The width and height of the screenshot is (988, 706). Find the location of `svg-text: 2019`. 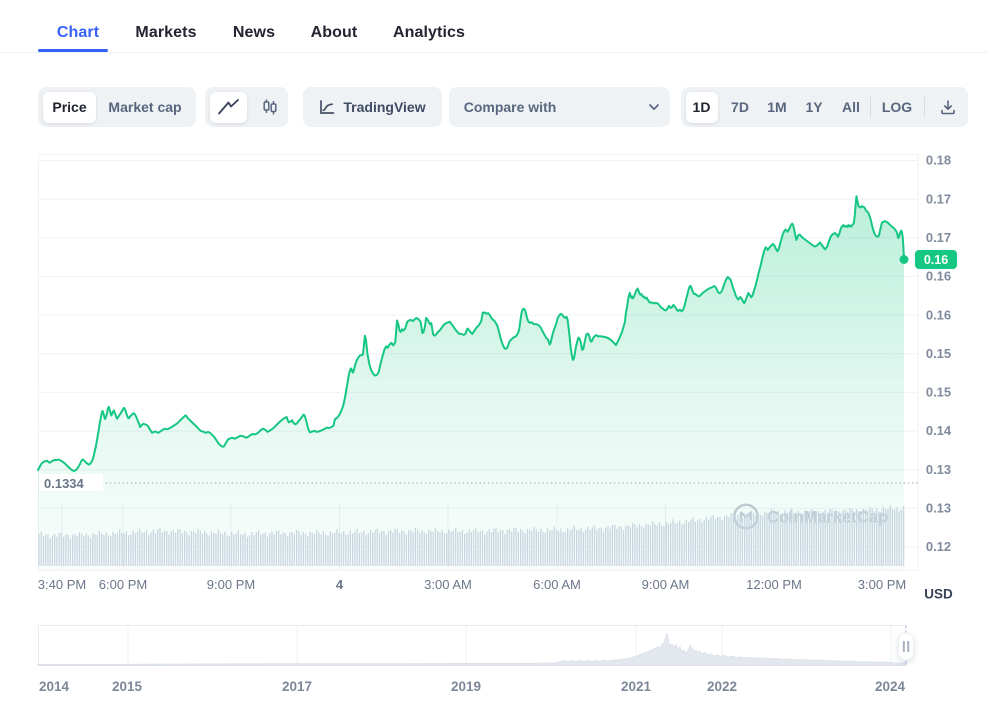

svg-text: 2019 is located at coordinates (466, 686).